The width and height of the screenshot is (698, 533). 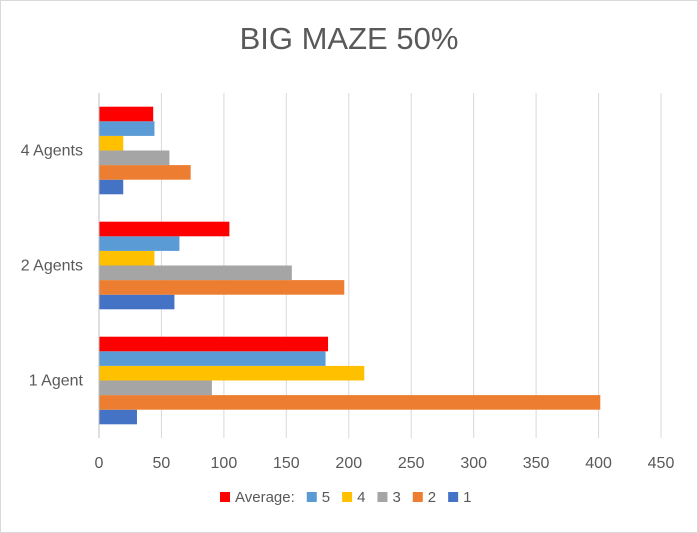 I want to click on legend-label: 2, so click(x=432, y=497).